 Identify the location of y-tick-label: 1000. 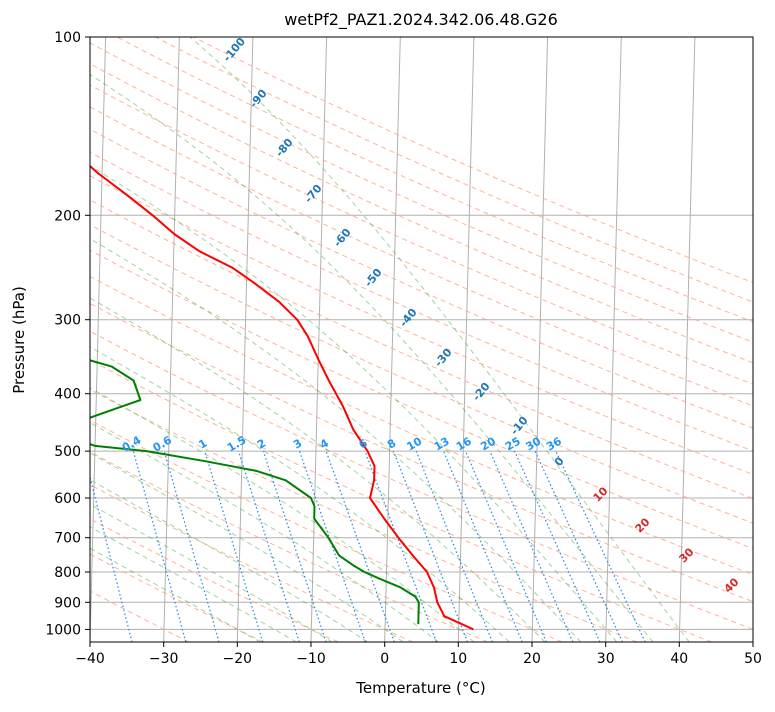
(63, 630).